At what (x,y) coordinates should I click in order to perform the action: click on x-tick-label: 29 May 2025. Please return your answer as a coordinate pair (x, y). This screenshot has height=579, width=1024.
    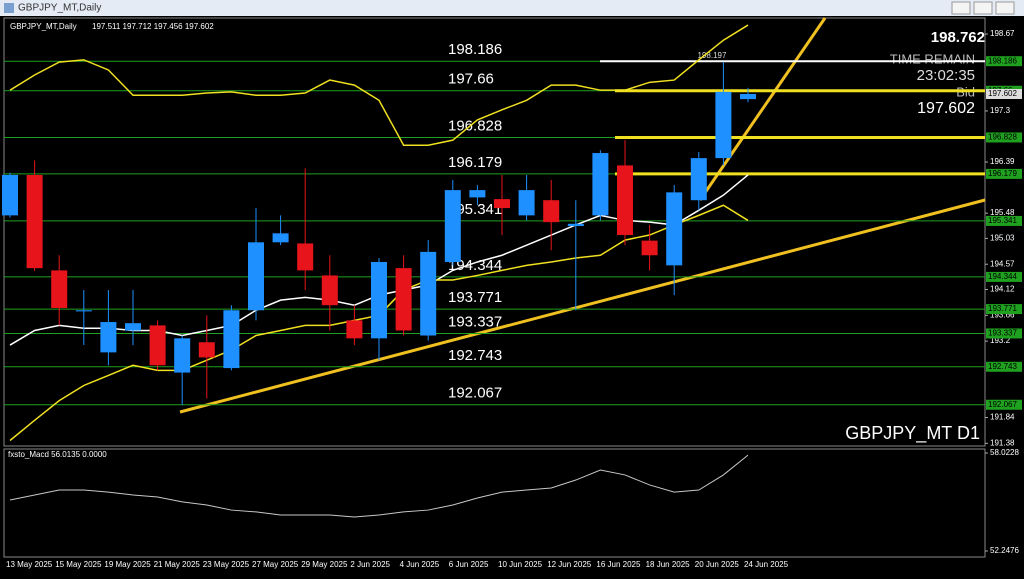
    Looking at the image, I should click on (324, 564).